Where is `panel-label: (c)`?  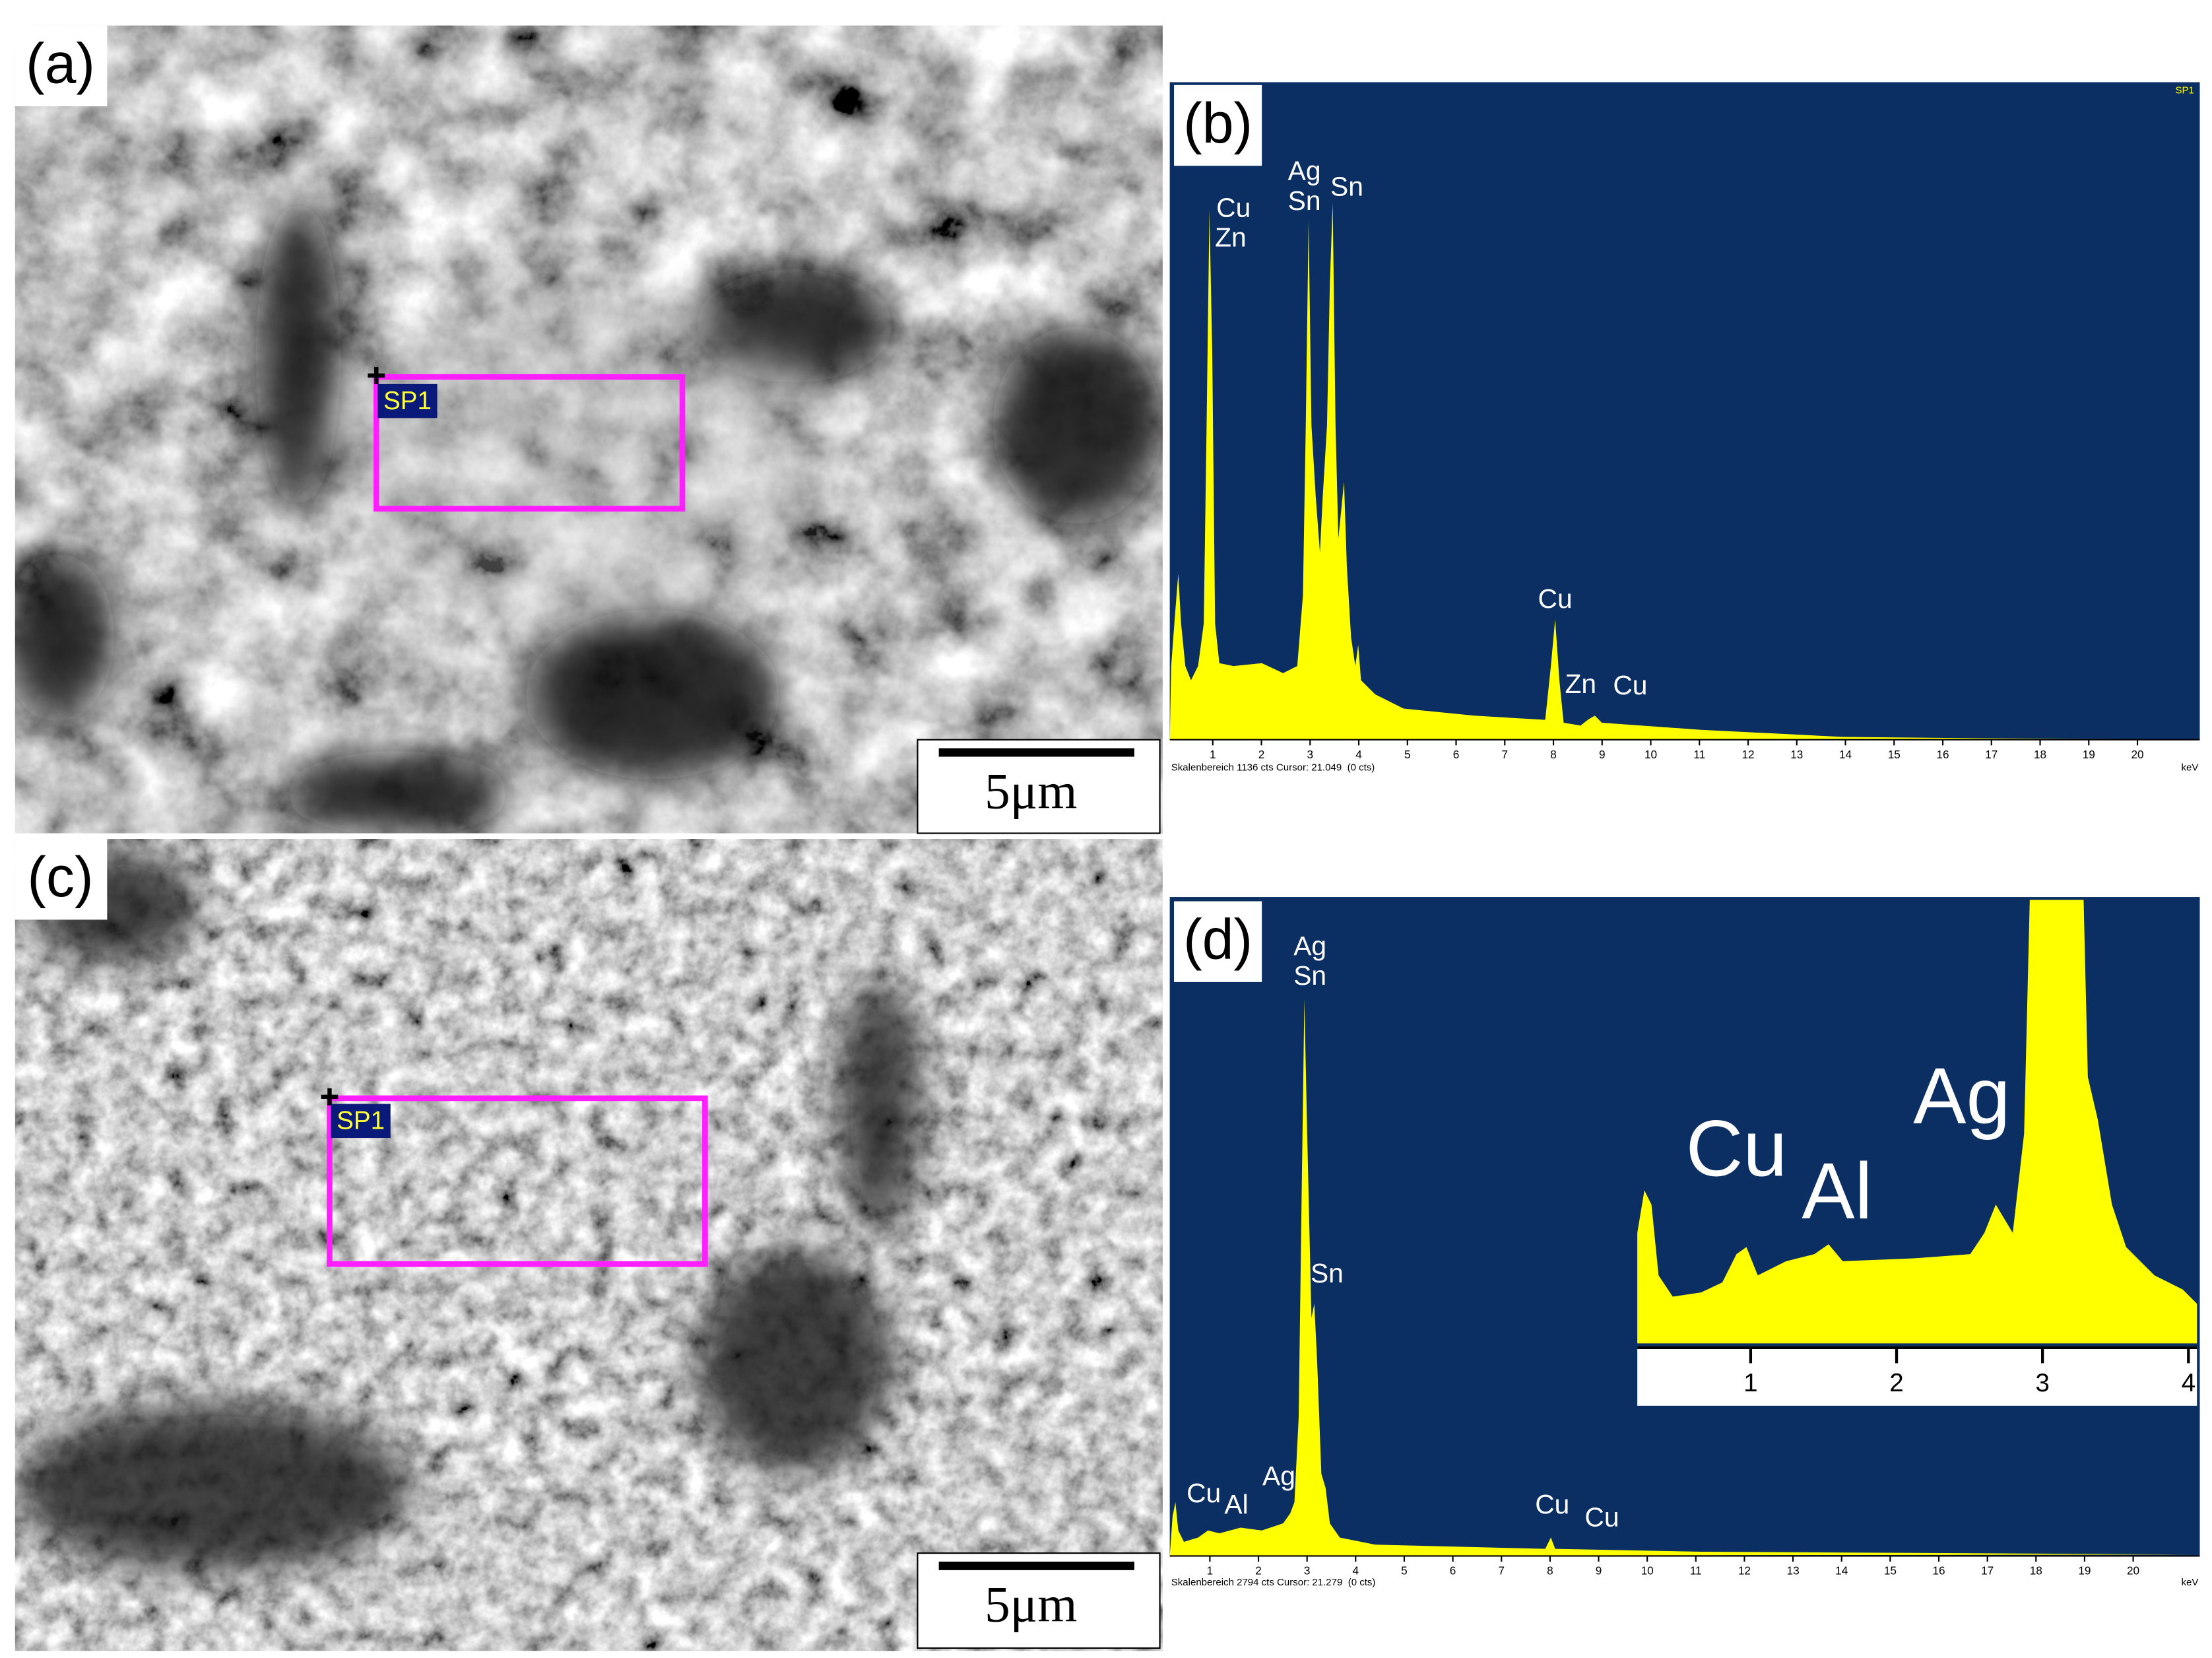
panel-label: (c) is located at coordinates (60, 877).